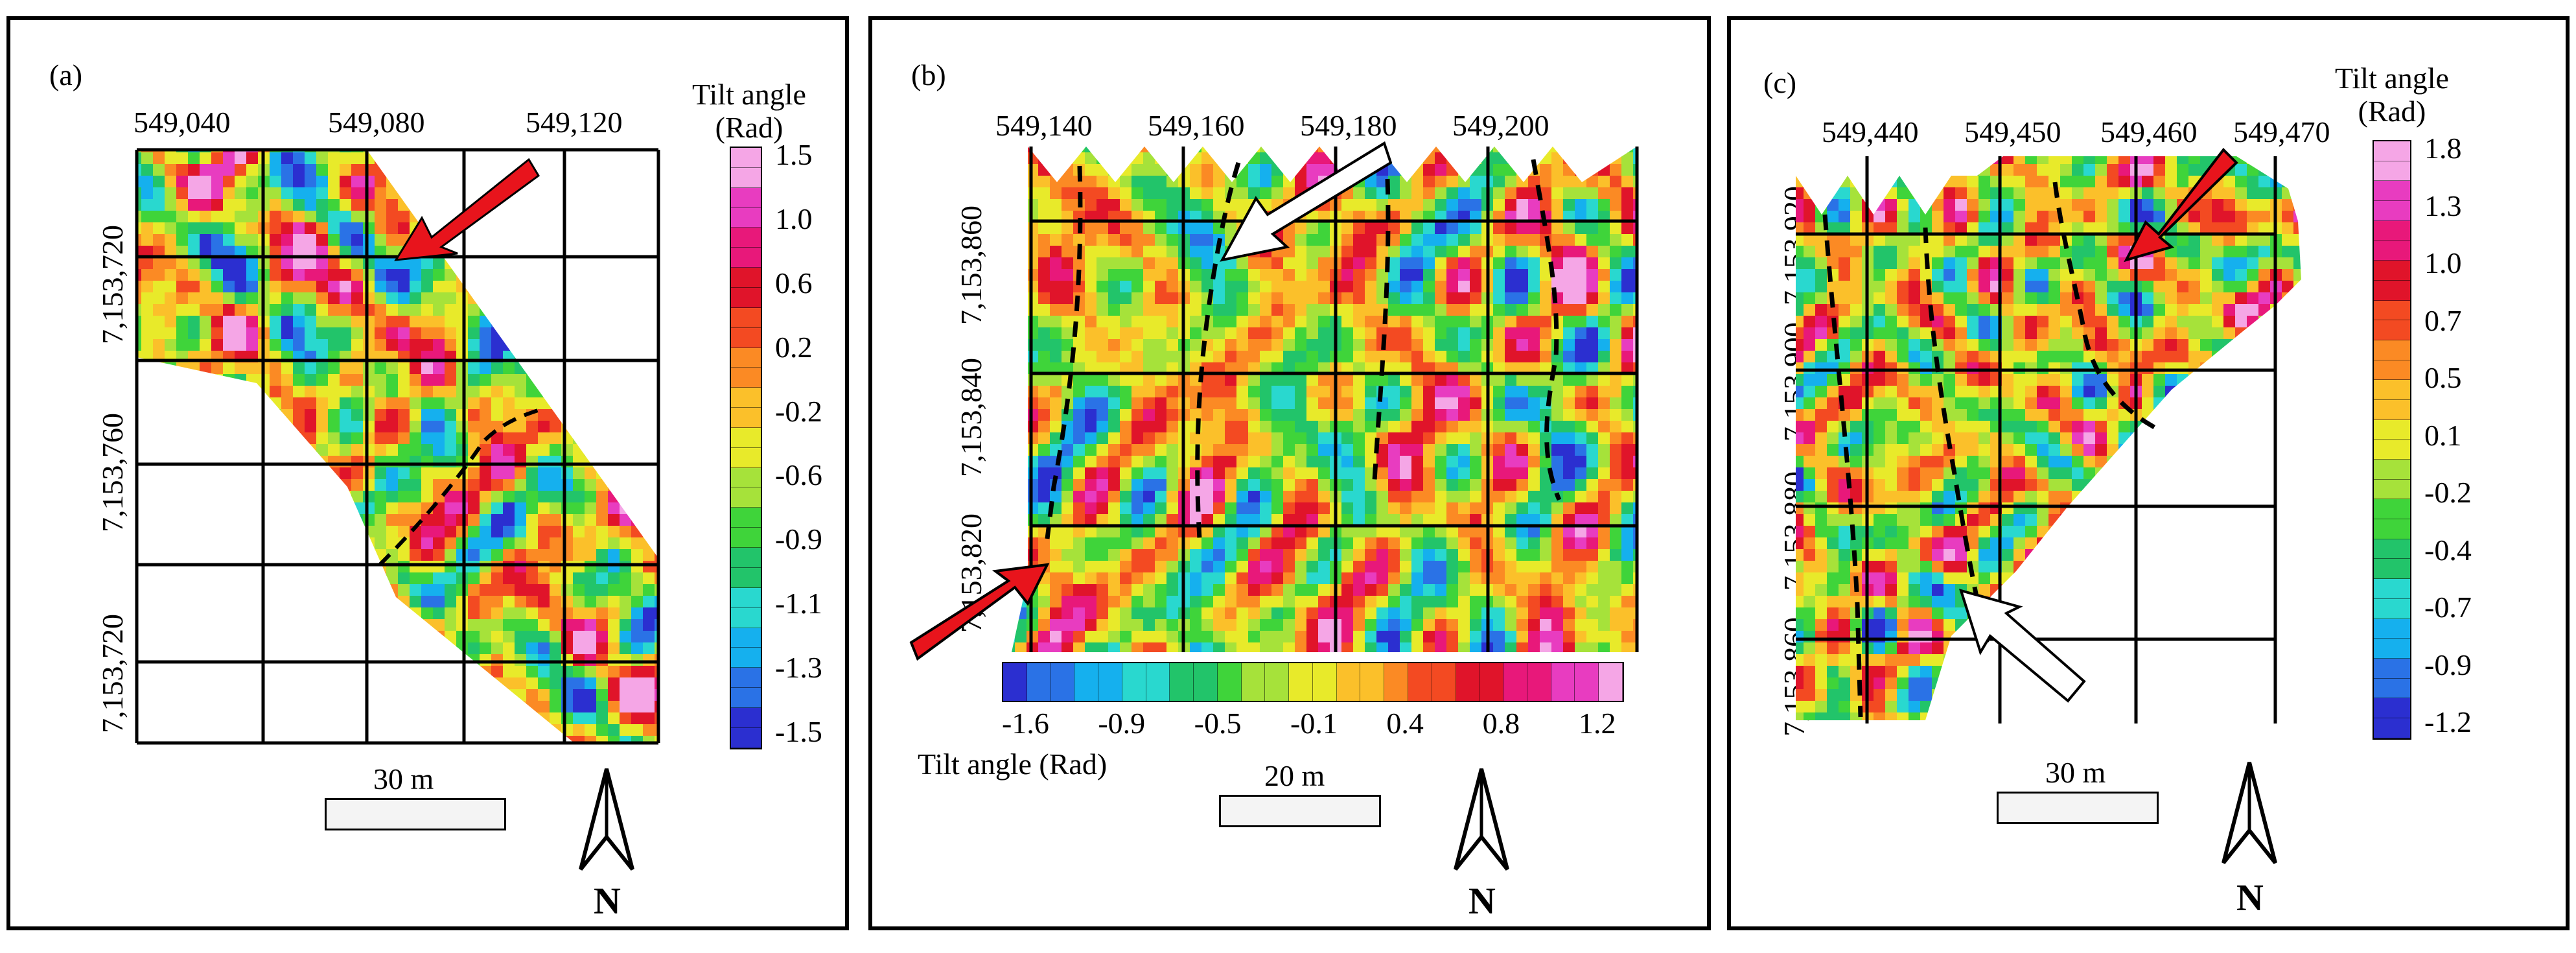  What do you see at coordinates (2448, 607) in the screenshot?
I see `colorbar-tick-label: -0.7` at bounding box center [2448, 607].